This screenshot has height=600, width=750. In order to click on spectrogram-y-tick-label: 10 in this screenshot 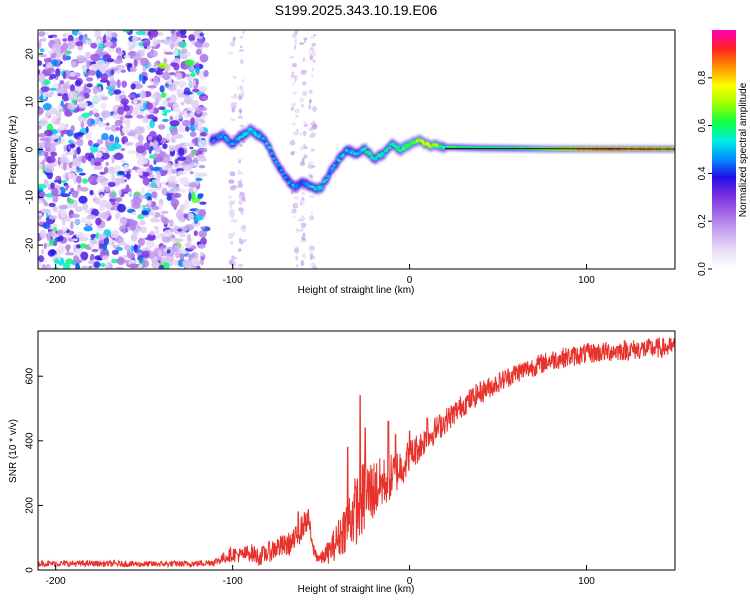, I will do `click(30, 102)`.